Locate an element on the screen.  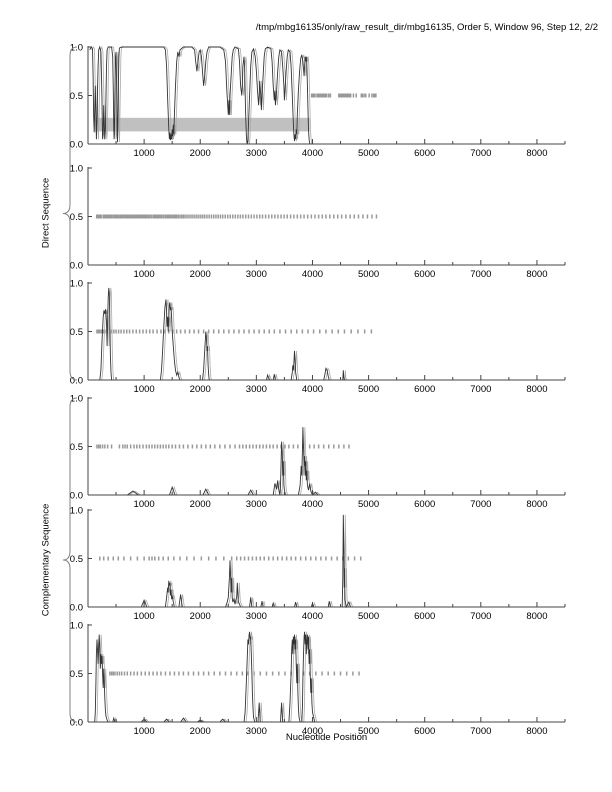
y-tick-label: 0.5 is located at coordinates (76, 332).